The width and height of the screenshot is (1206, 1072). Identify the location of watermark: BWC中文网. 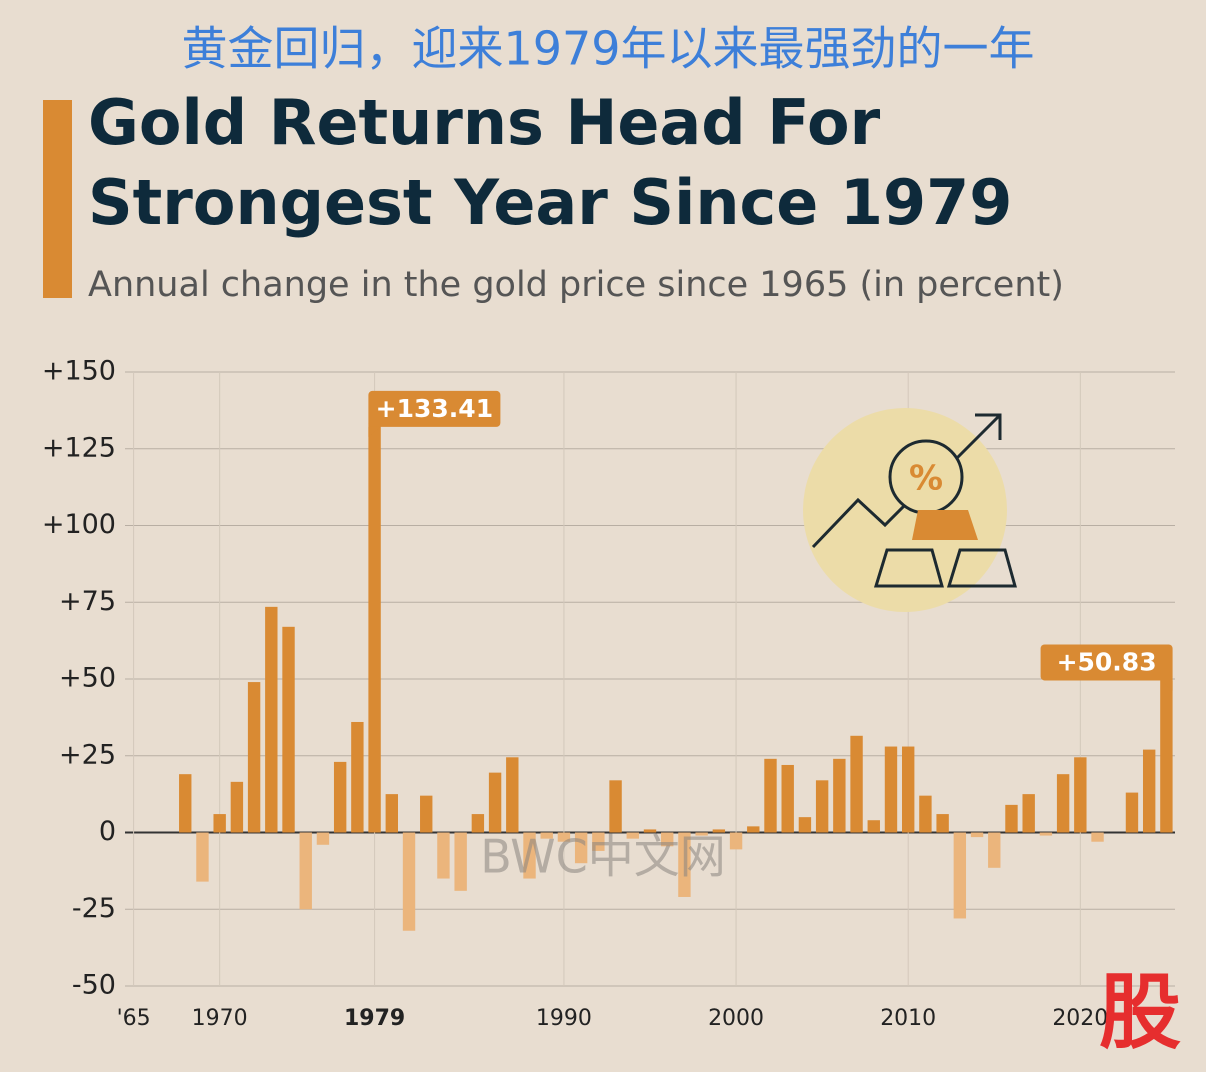
(603, 857).